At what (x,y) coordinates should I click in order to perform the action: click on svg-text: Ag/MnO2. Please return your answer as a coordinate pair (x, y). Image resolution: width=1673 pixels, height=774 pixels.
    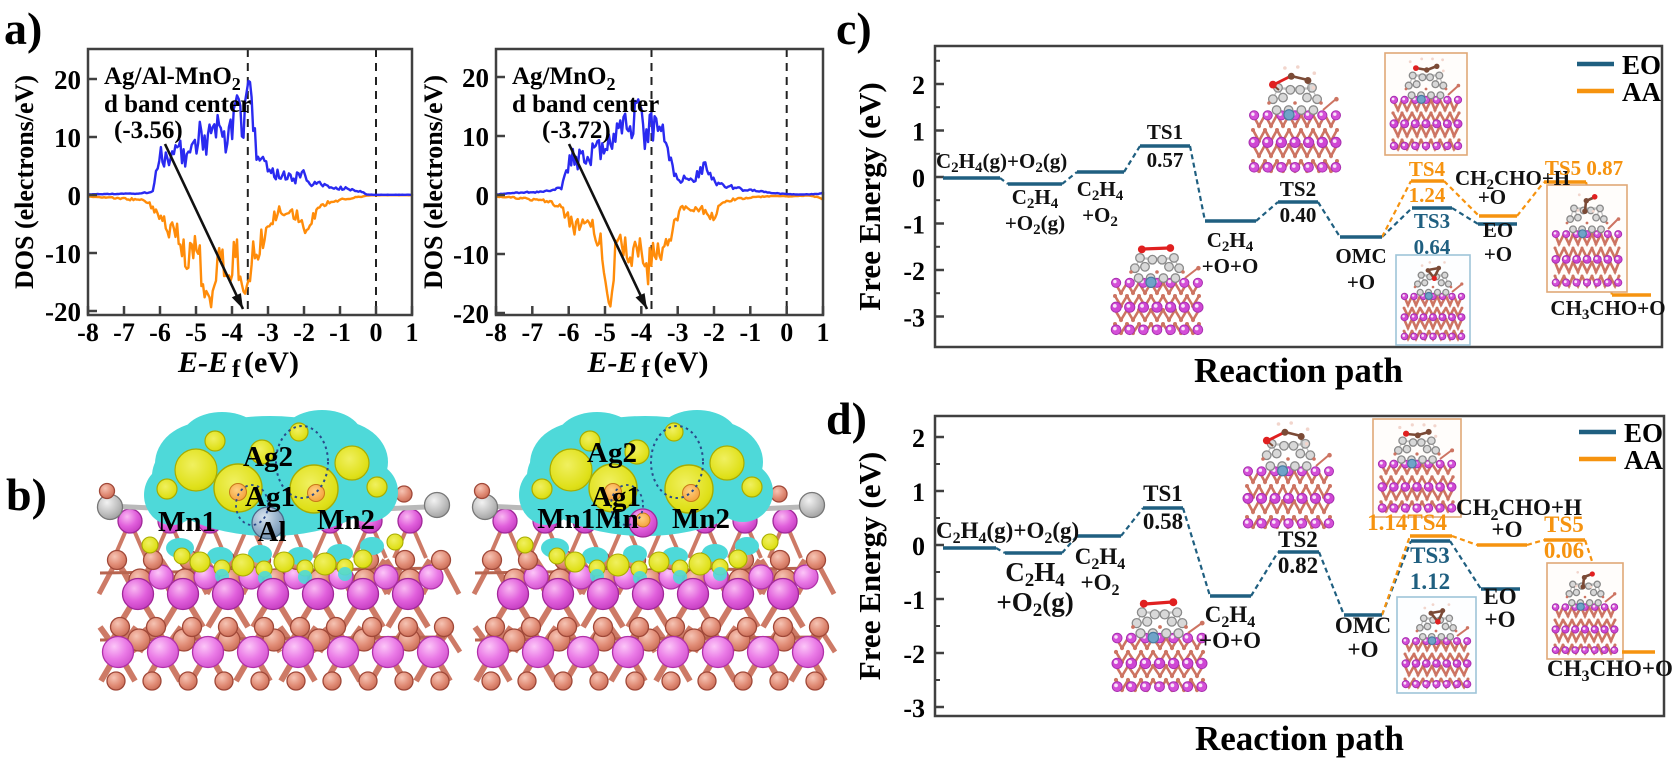
    Looking at the image, I should click on (563, 78).